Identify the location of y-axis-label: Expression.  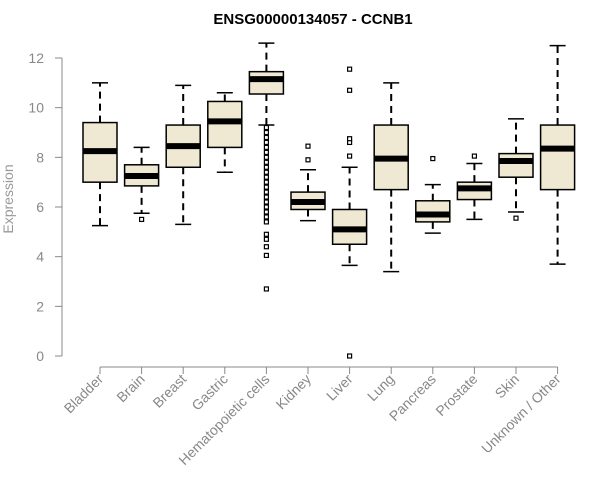
(8, 198).